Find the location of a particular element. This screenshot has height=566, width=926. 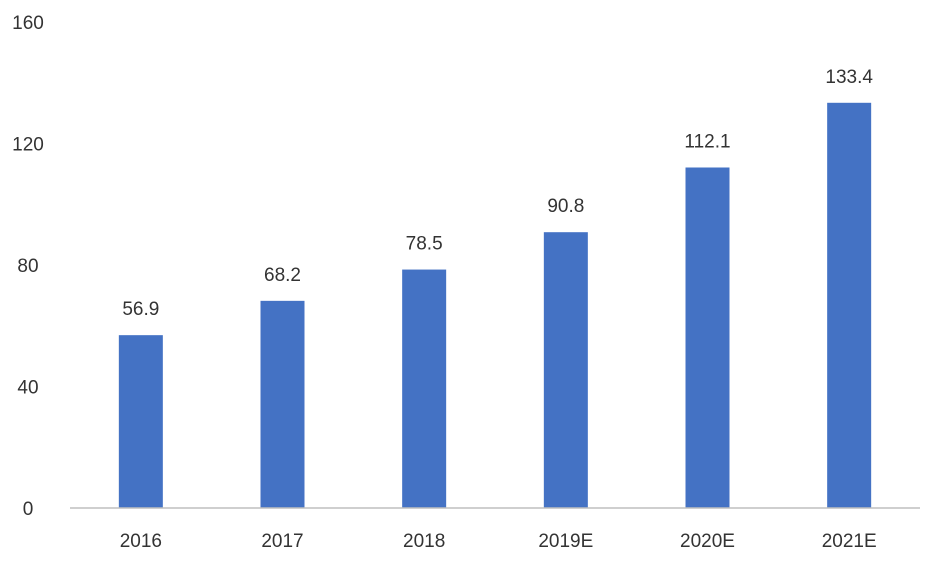

data-label: 78.5 is located at coordinates (424, 244).